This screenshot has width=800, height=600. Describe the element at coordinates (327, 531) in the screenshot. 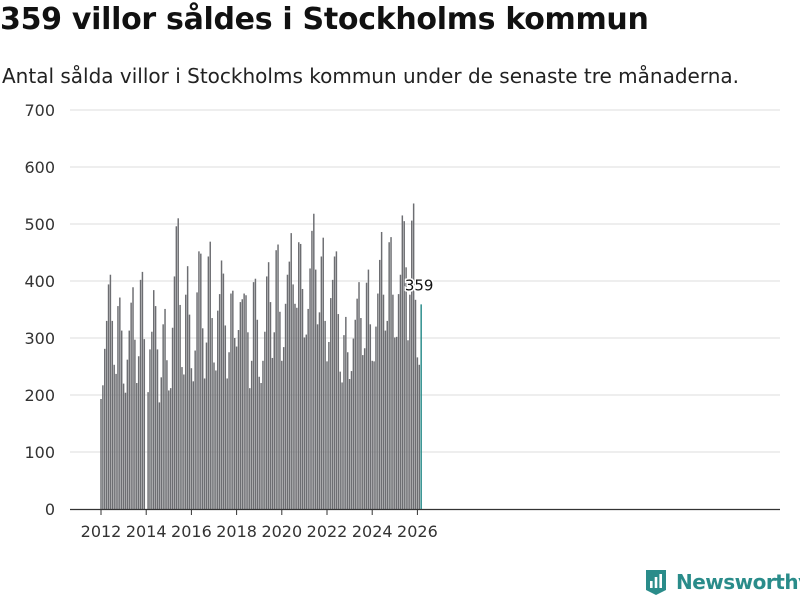

I see `x-tick-label: 2022` at that location.